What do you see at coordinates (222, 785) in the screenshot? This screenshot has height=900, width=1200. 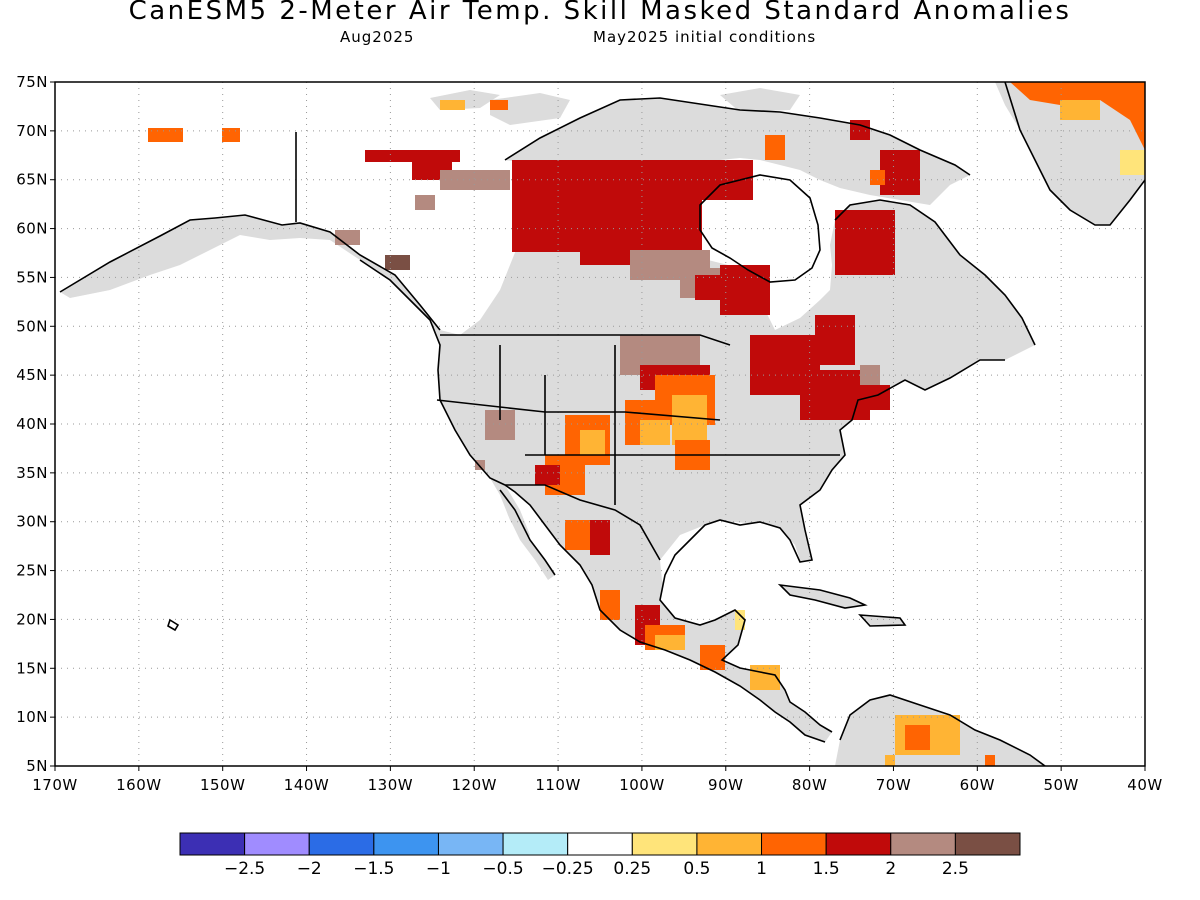 I see `lon-tick-label: 150W` at bounding box center [222, 785].